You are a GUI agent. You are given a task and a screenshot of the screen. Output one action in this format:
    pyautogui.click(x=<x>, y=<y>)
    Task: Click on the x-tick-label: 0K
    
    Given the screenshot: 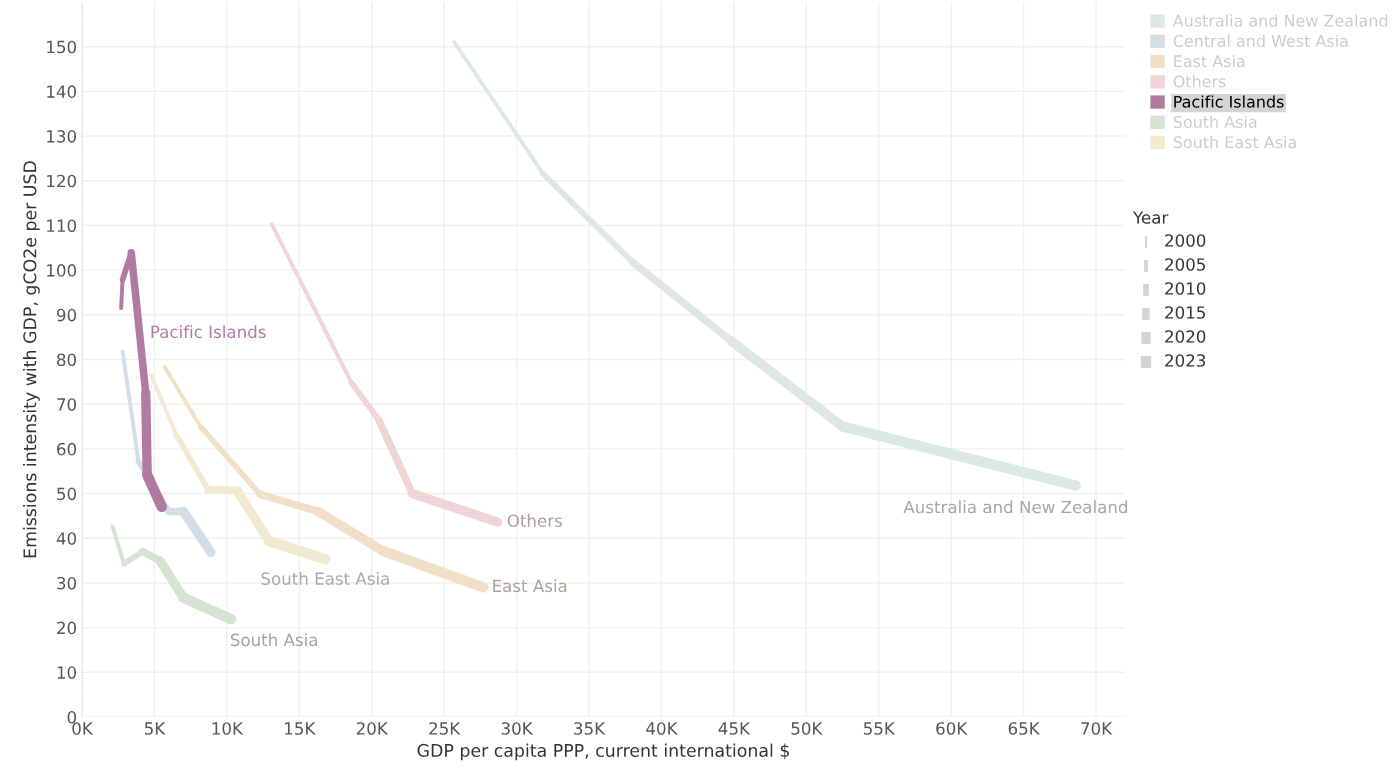 What is the action you would take?
    pyautogui.click(x=83, y=728)
    